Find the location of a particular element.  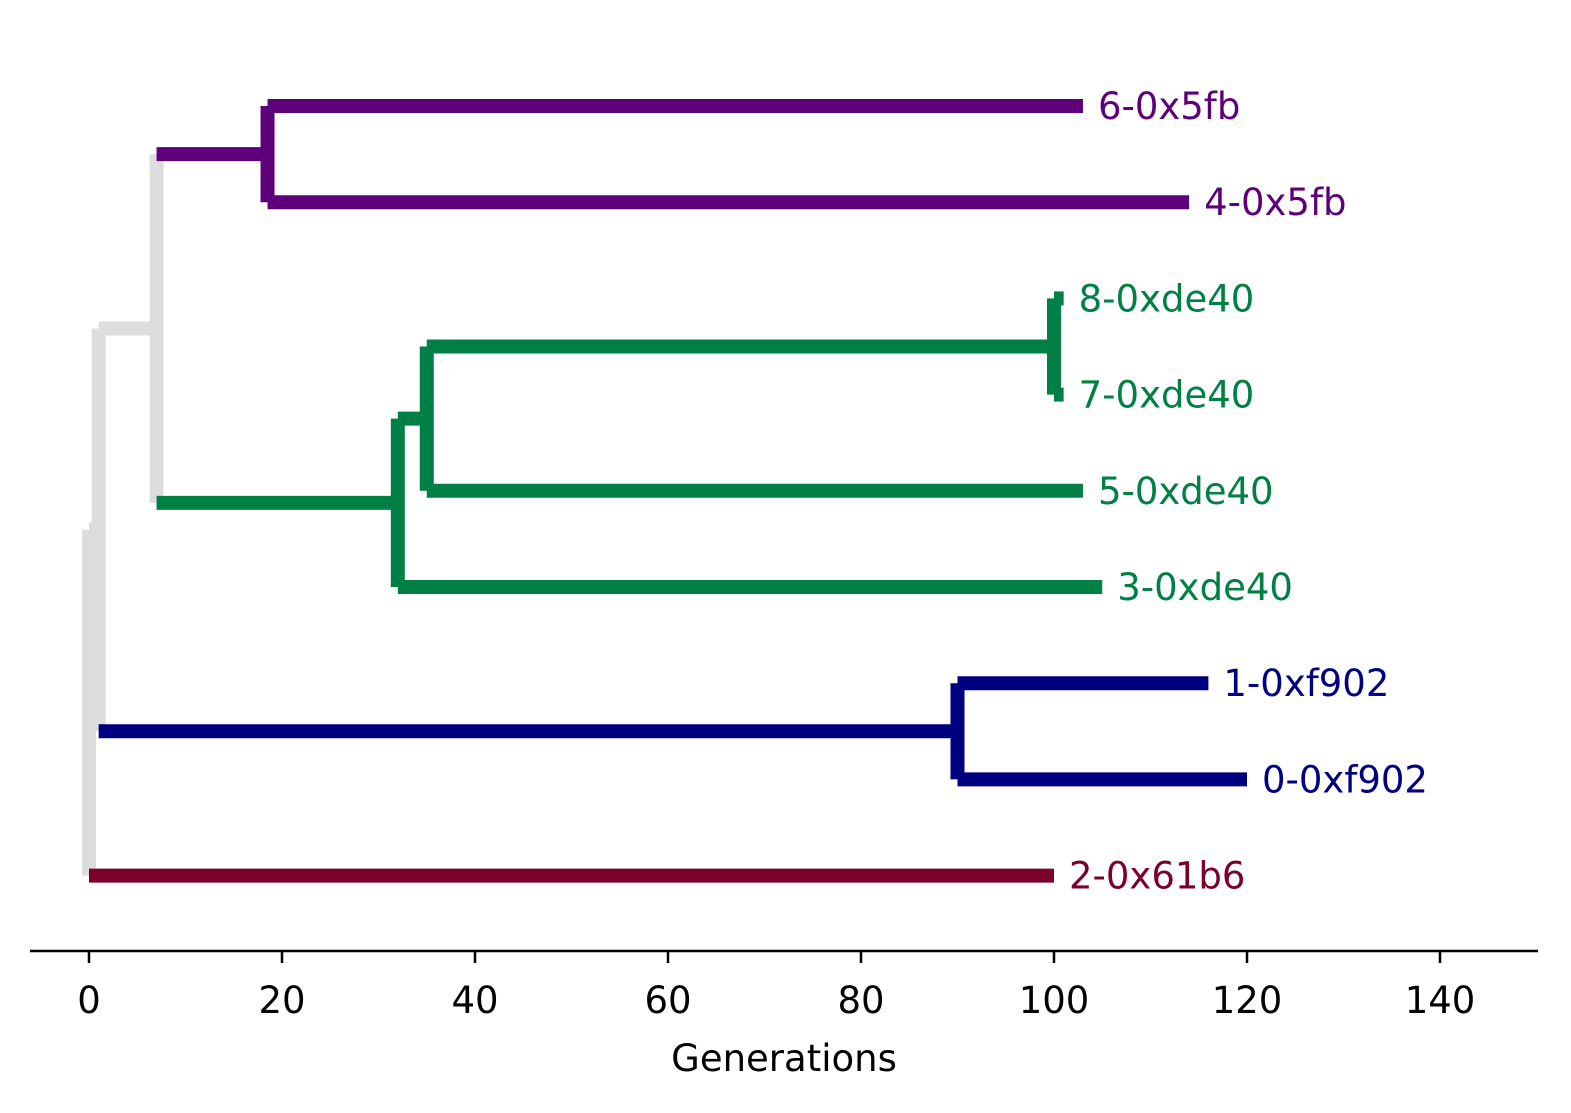

x-tick-label: 60 is located at coordinates (667, 1000).